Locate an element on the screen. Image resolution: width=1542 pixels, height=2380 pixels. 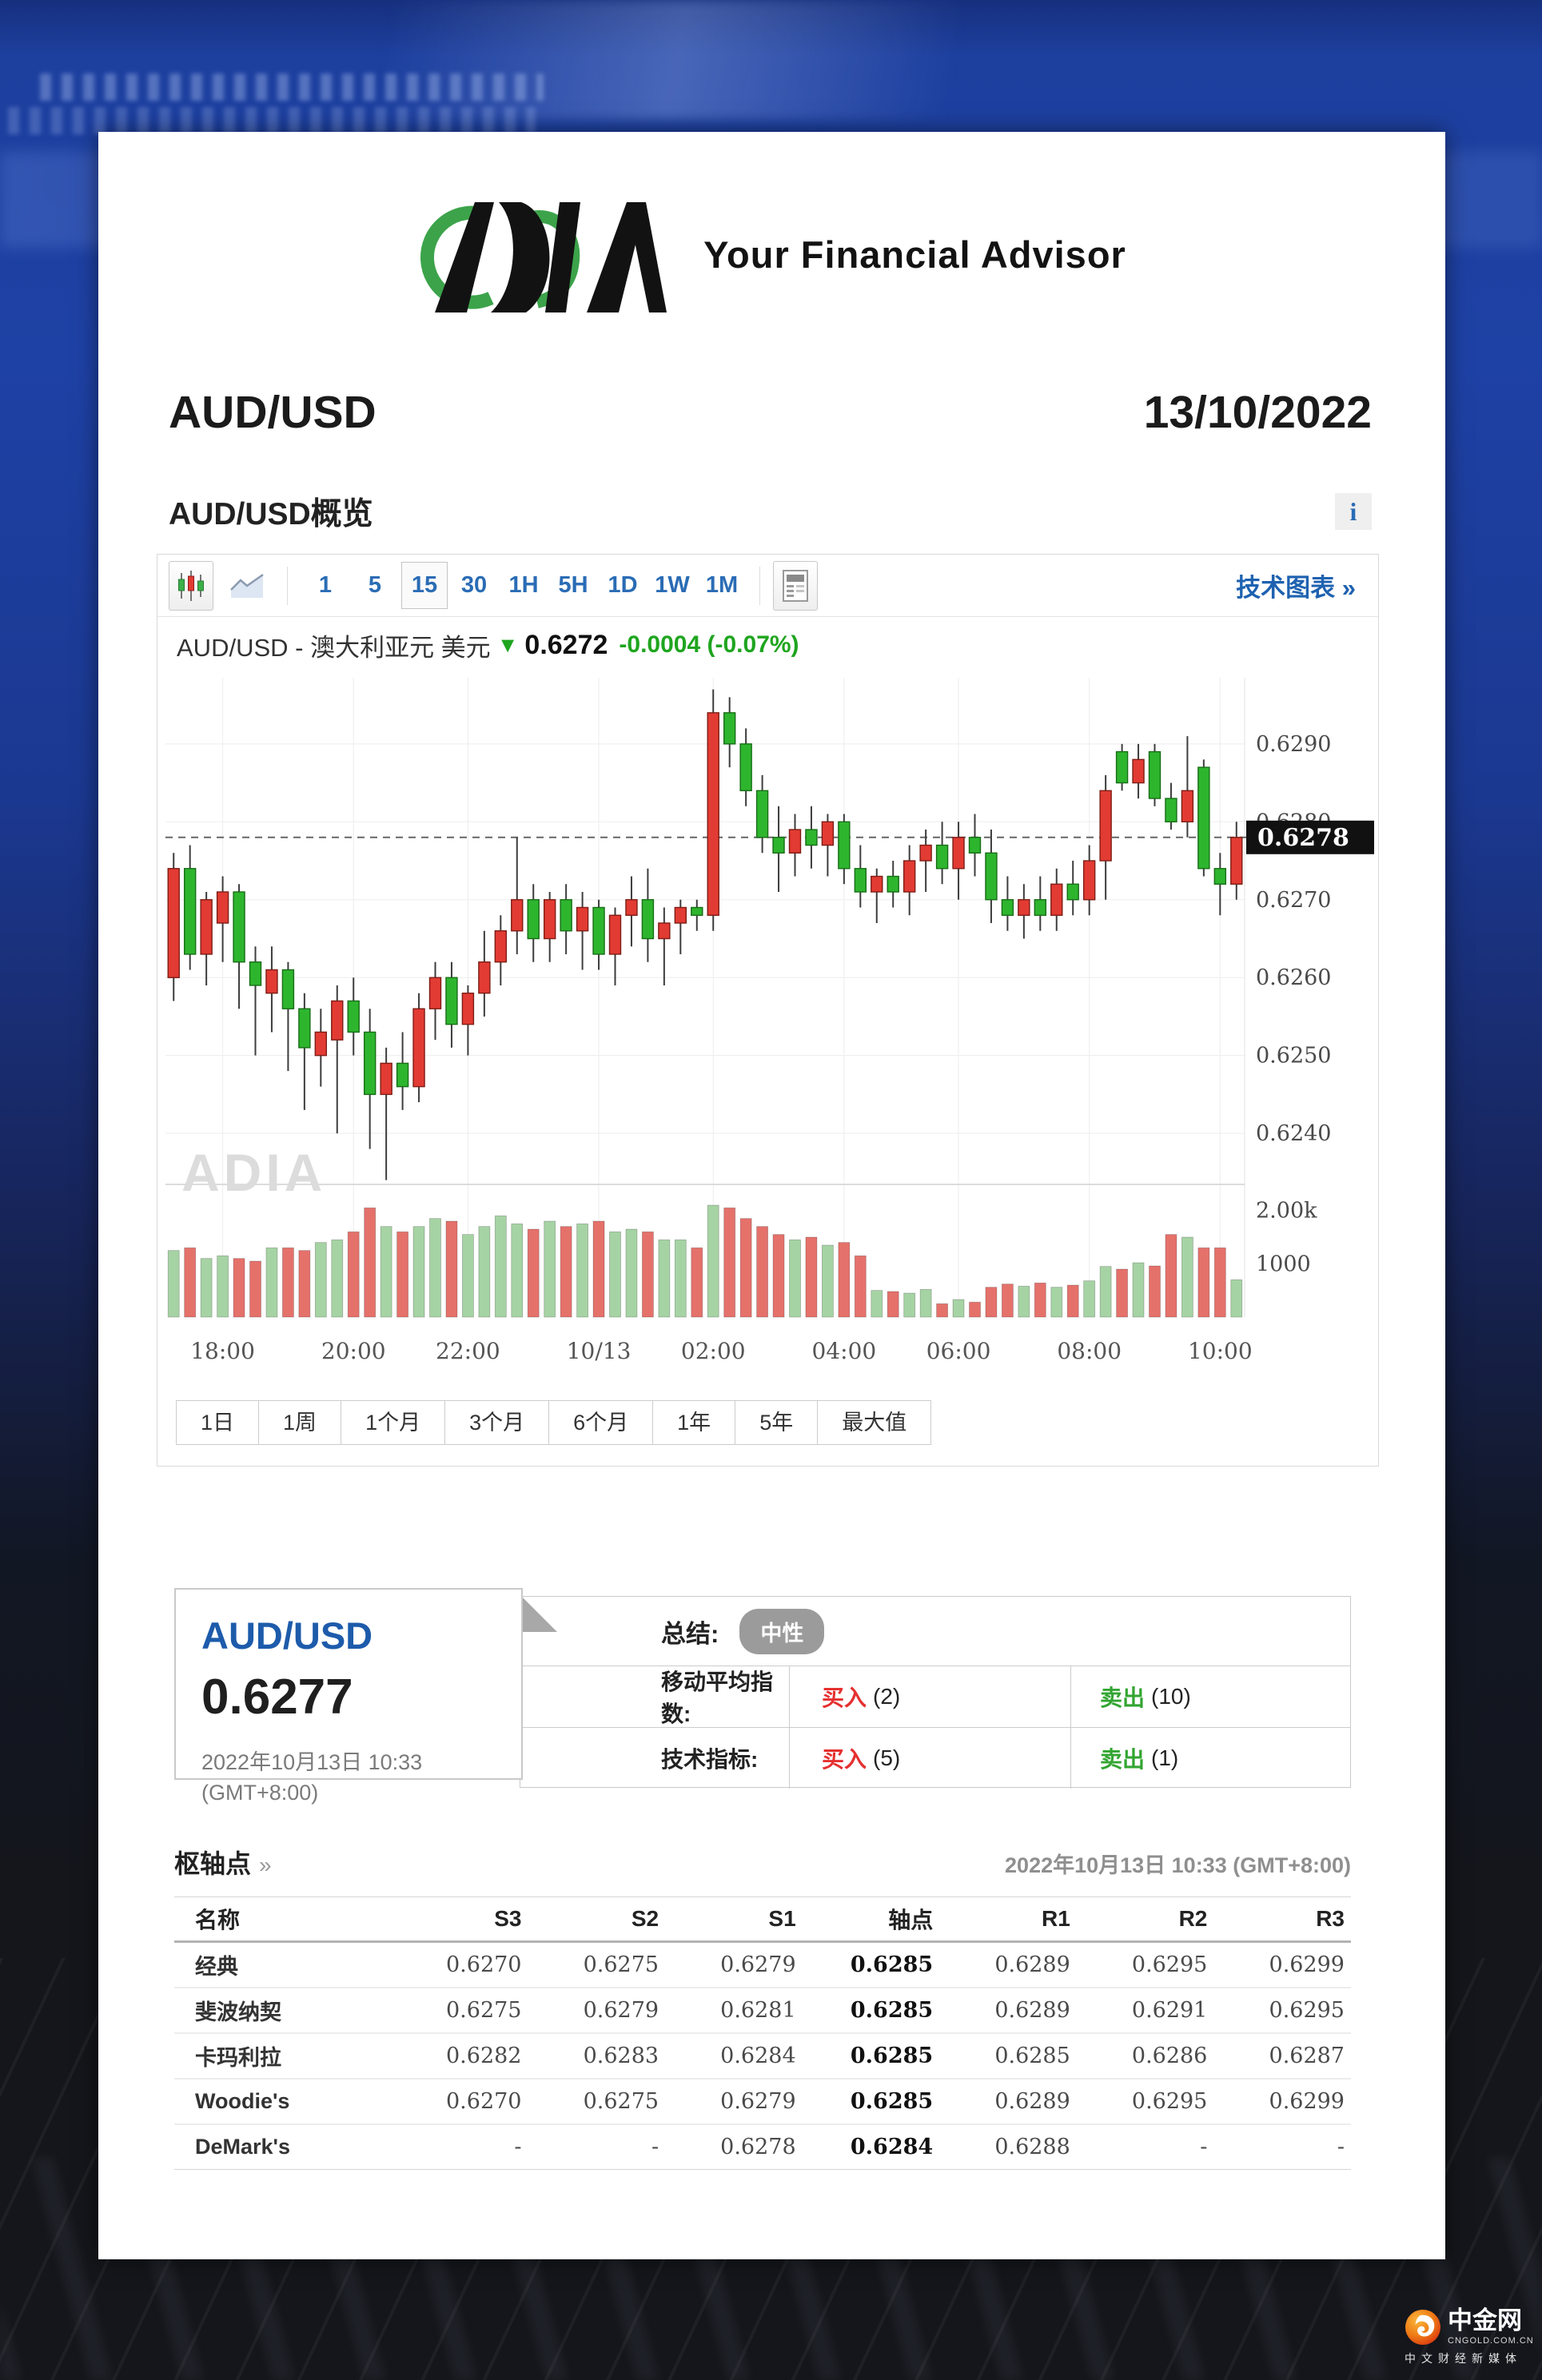
svg-text: 08:00 is located at coordinates (1089, 1351).